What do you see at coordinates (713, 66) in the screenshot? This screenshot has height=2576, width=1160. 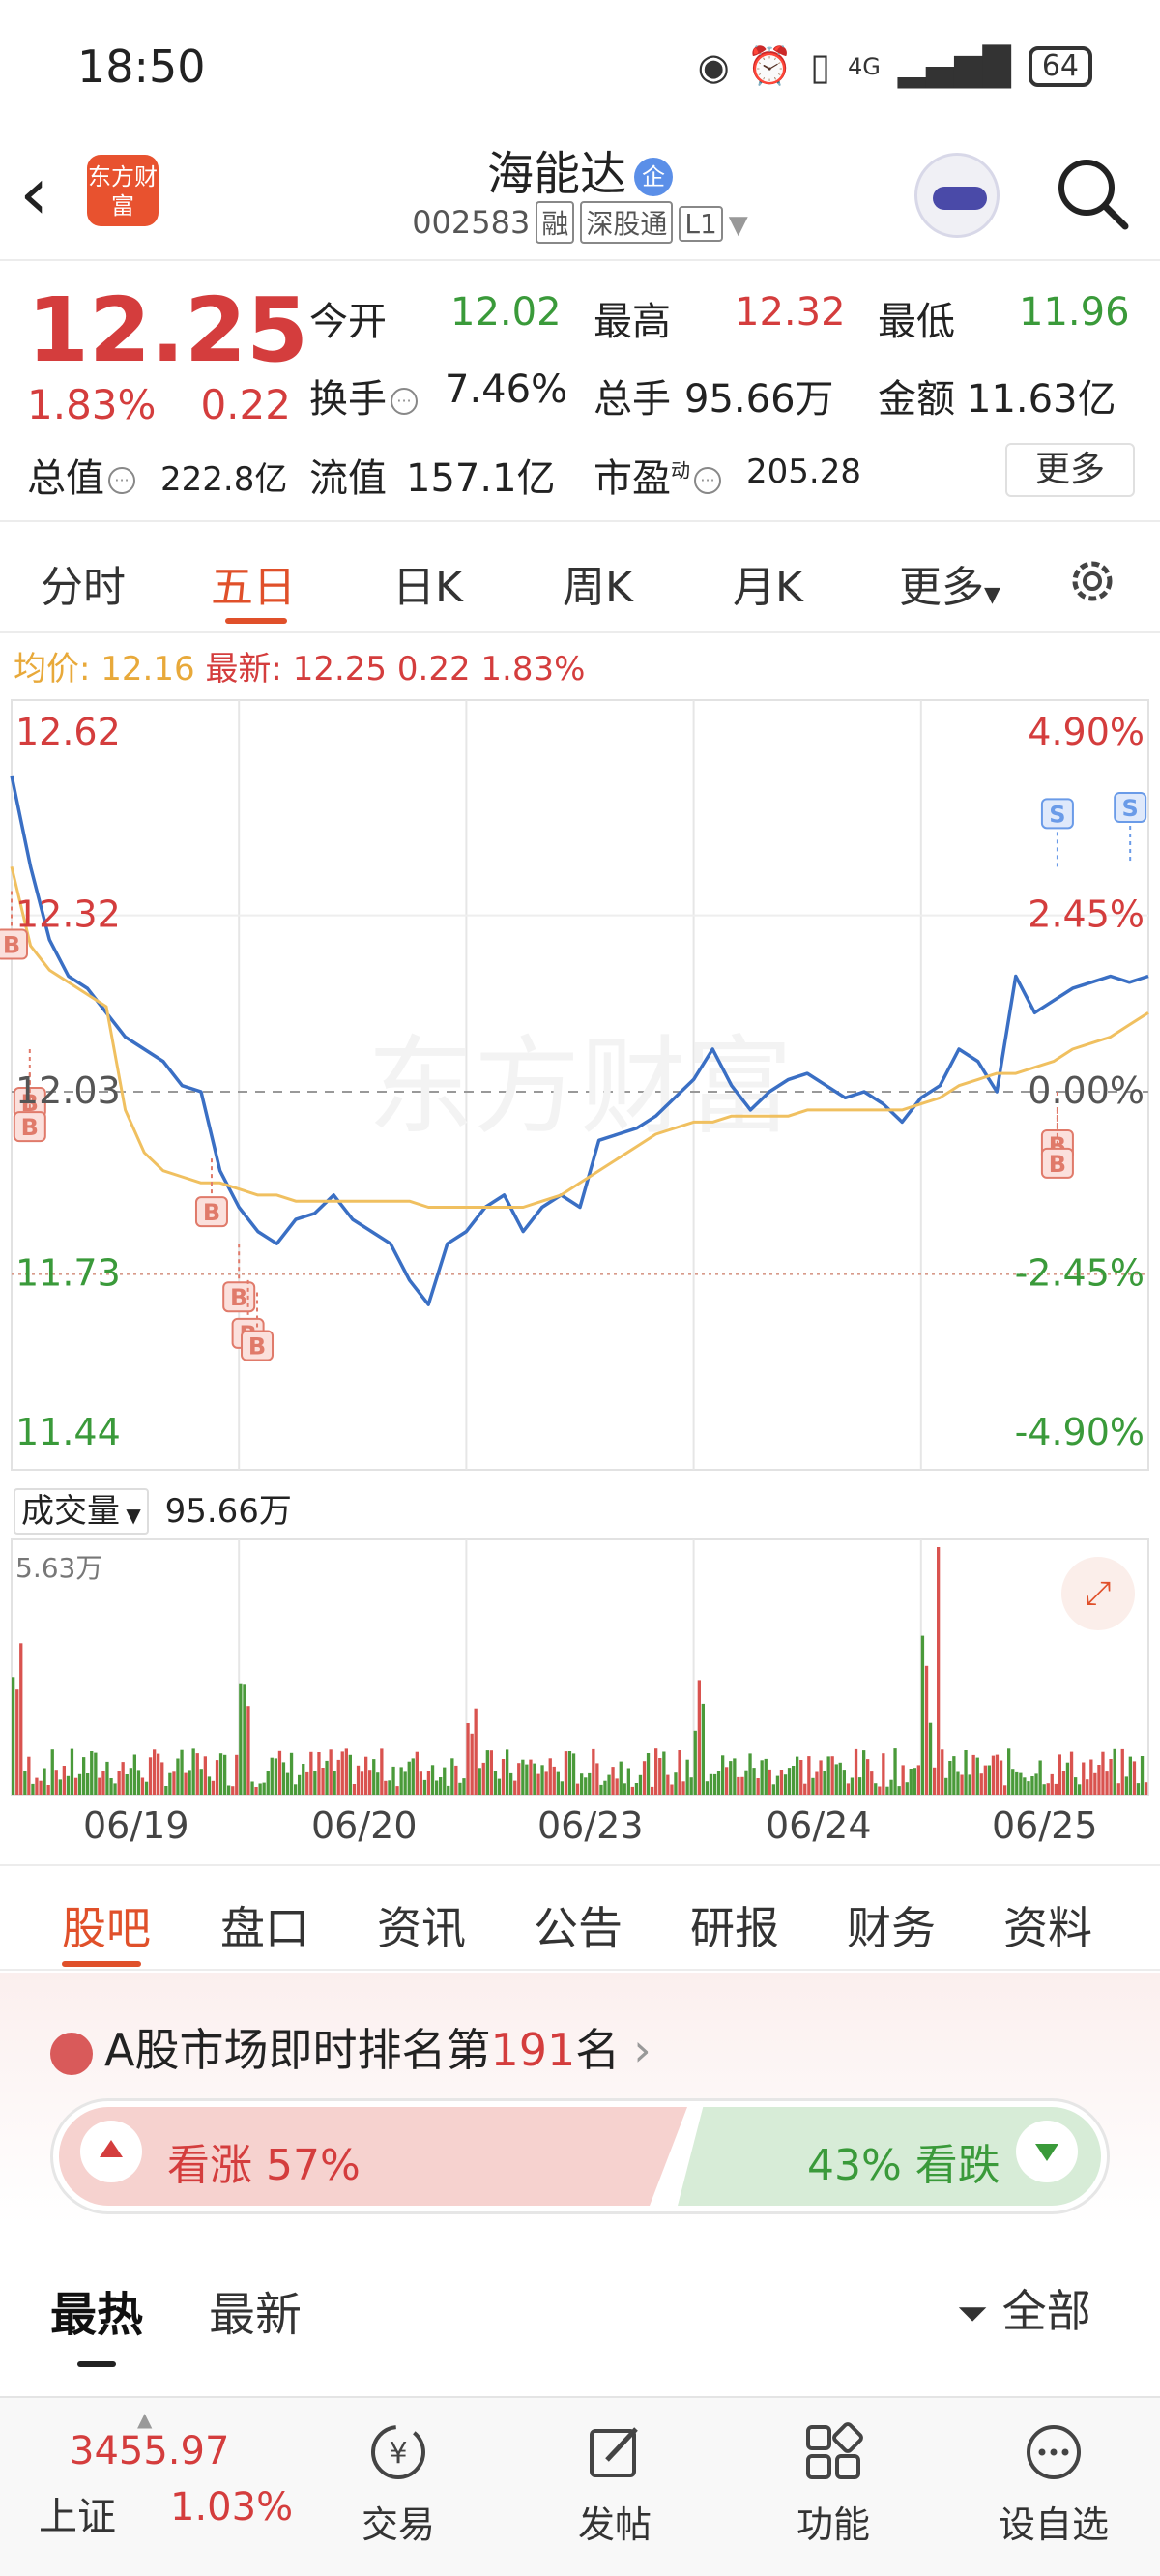 I see `eye-icon: ◉` at bounding box center [713, 66].